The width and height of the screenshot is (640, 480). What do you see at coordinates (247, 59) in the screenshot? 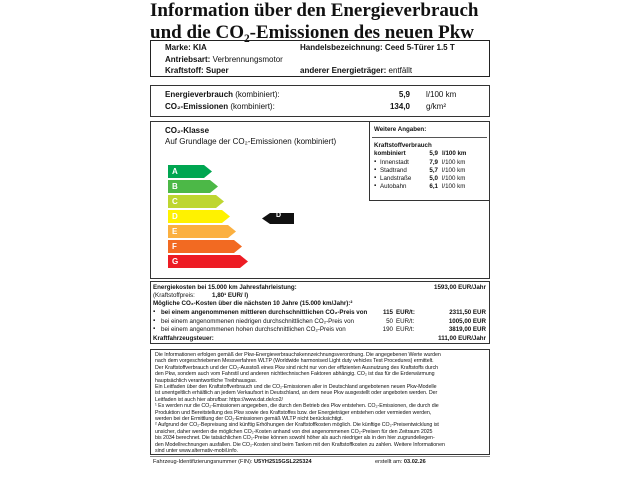
I see `value: Verbrennungsmotor` at bounding box center [247, 59].